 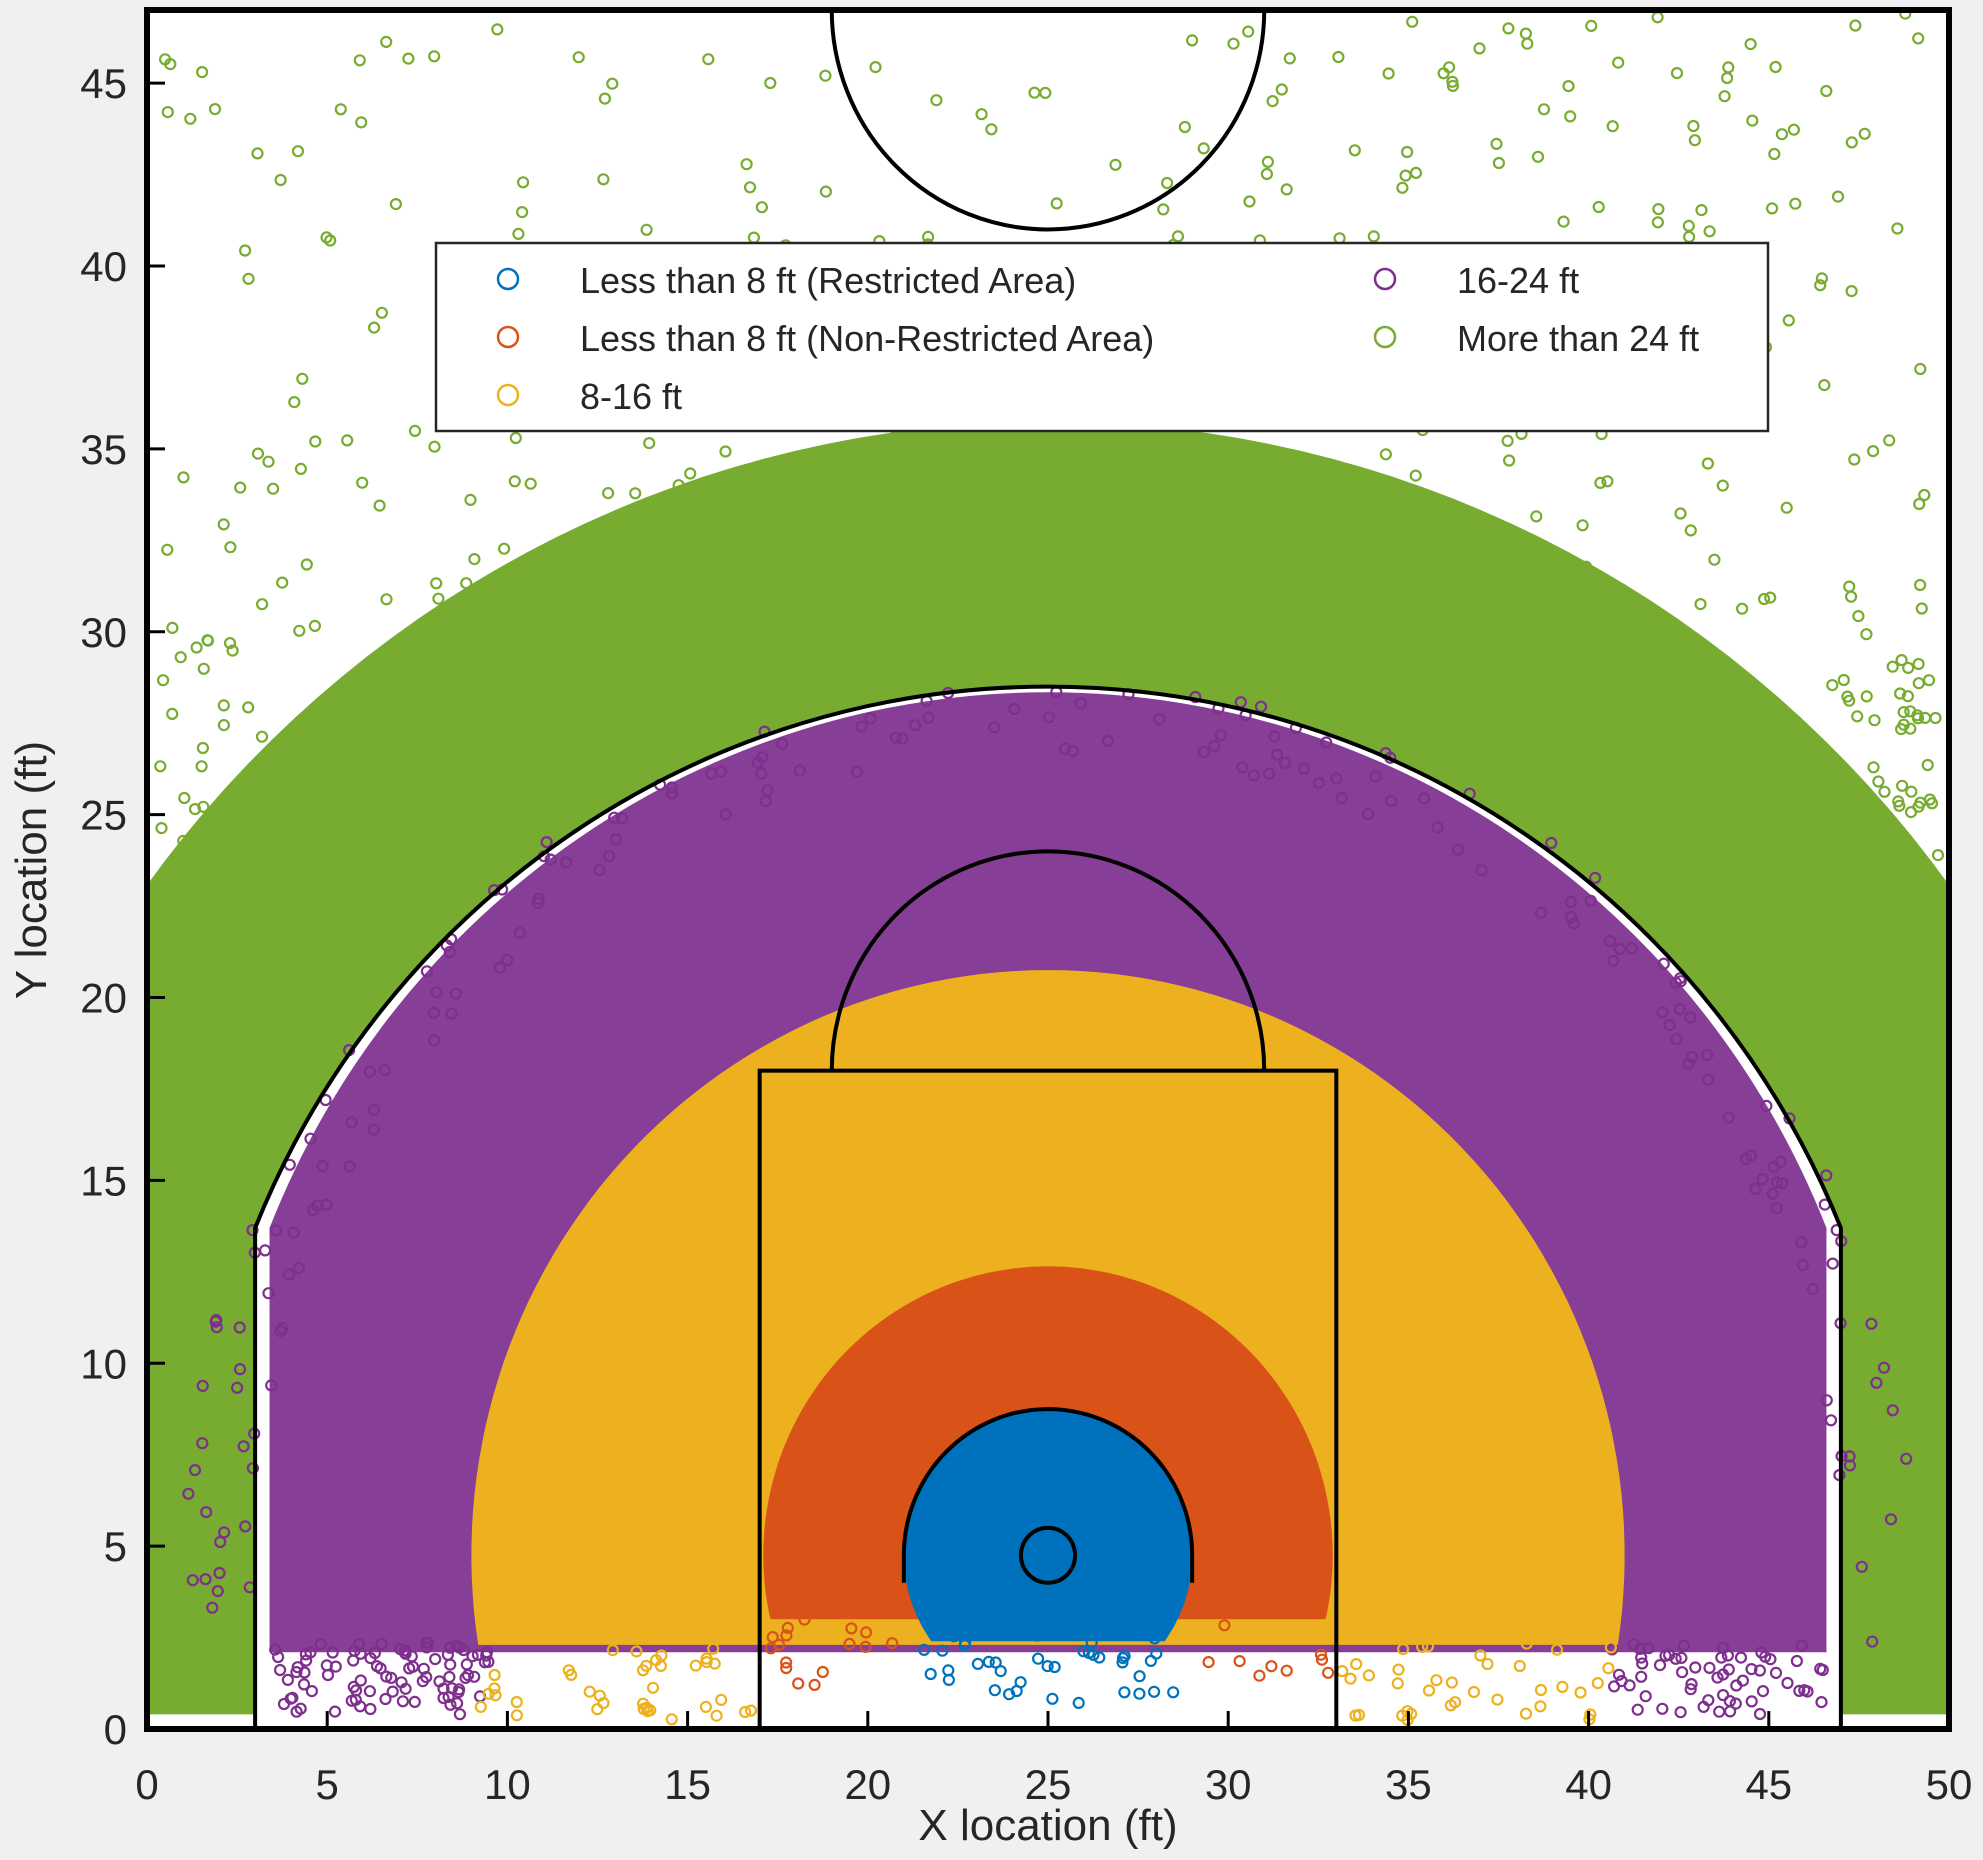 I want to click on x-tick-label: 10, so click(x=507, y=1784).